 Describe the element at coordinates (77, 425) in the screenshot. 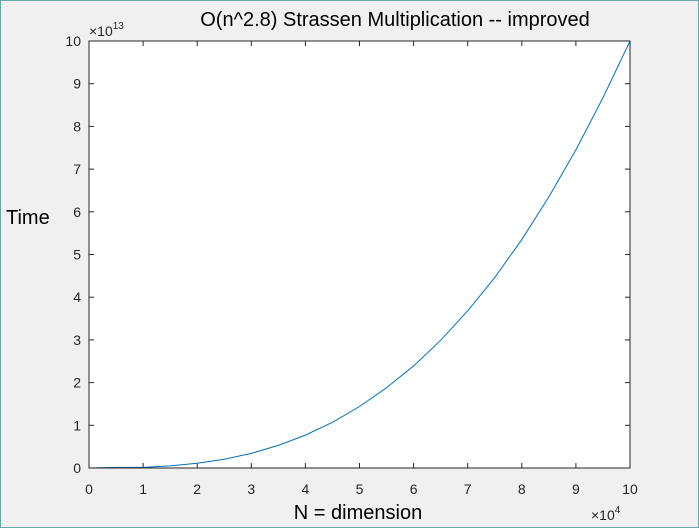

I see `y-tick-label: 1` at that location.